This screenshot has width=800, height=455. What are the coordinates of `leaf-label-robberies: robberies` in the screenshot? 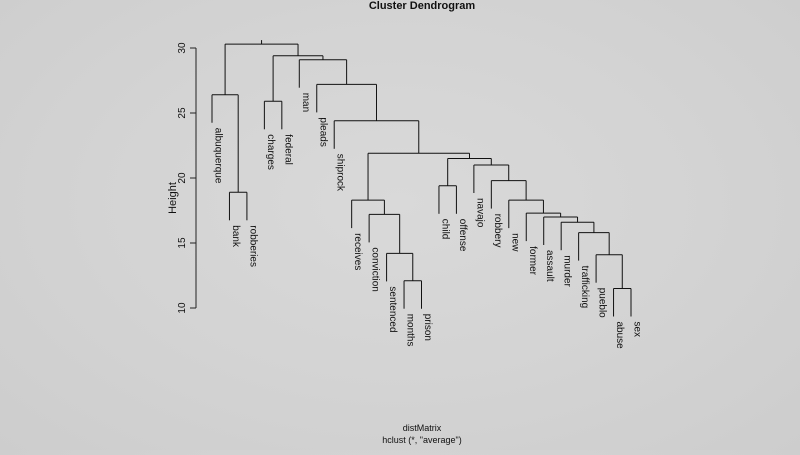 It's located at (252, 246).